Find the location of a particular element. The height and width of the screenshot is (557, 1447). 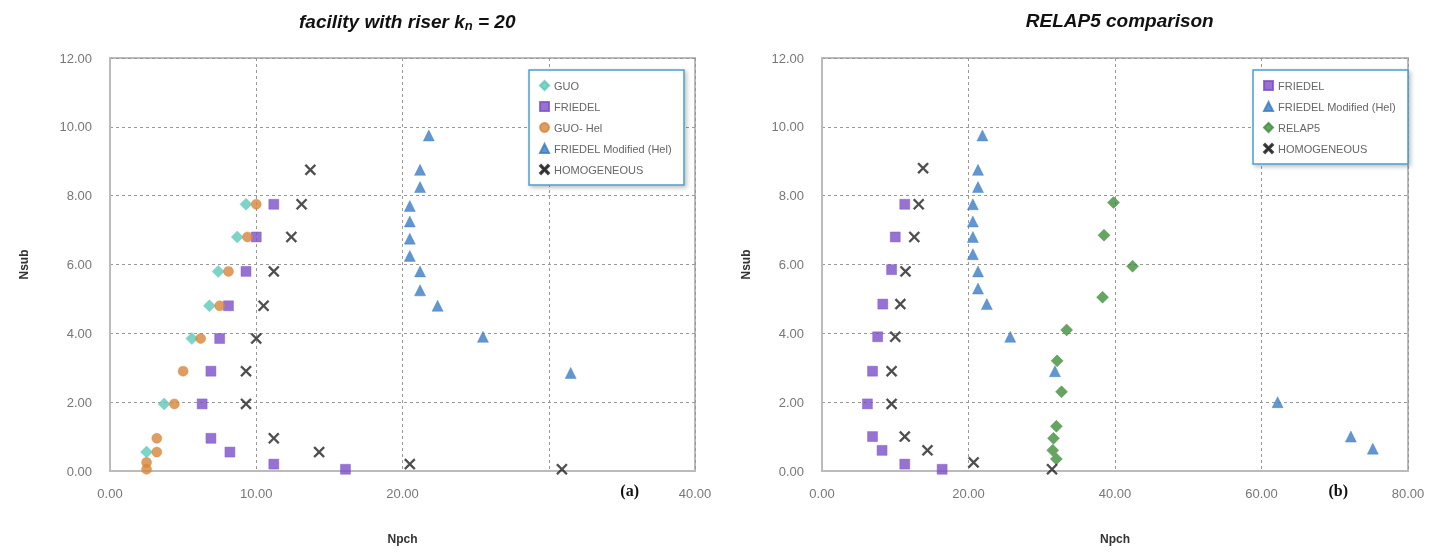

x-tick-label: 0.00 is located at coordinates (821, 493).